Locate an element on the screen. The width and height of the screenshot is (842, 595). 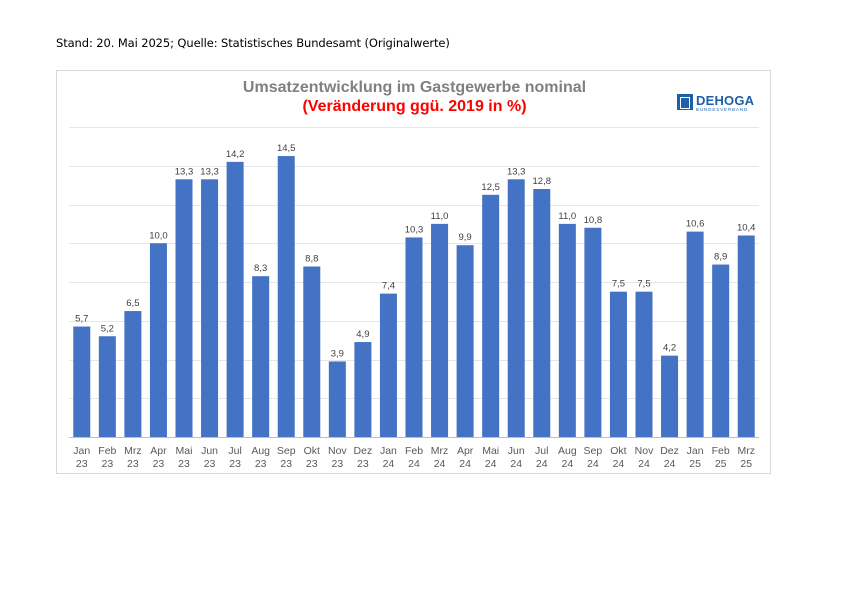
logo-name: DEHOGA is located at coordinates (725, 100).